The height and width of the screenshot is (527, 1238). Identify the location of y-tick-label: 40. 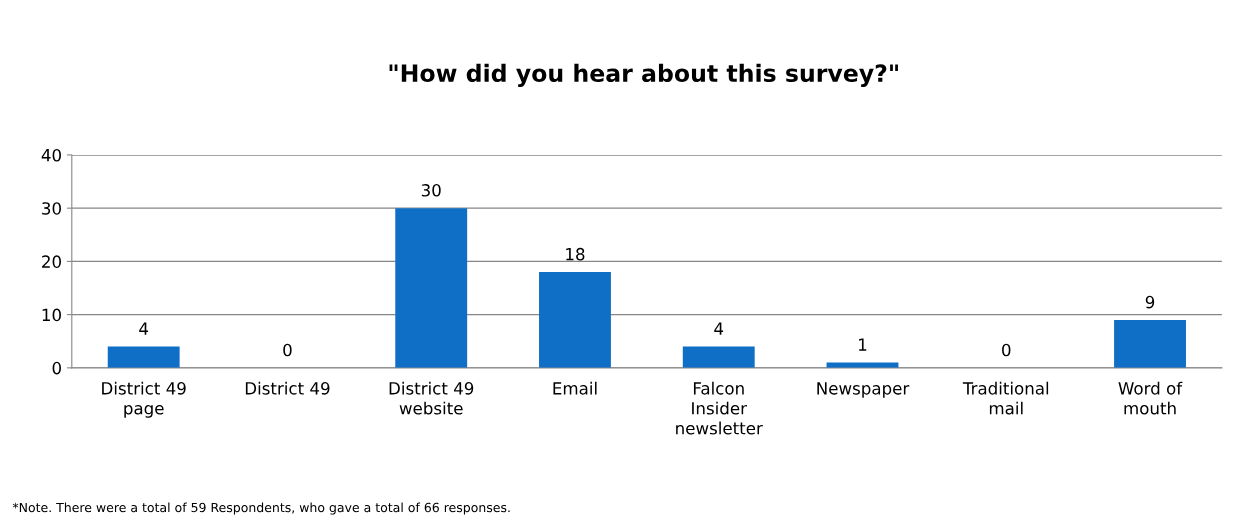
(51, 155).